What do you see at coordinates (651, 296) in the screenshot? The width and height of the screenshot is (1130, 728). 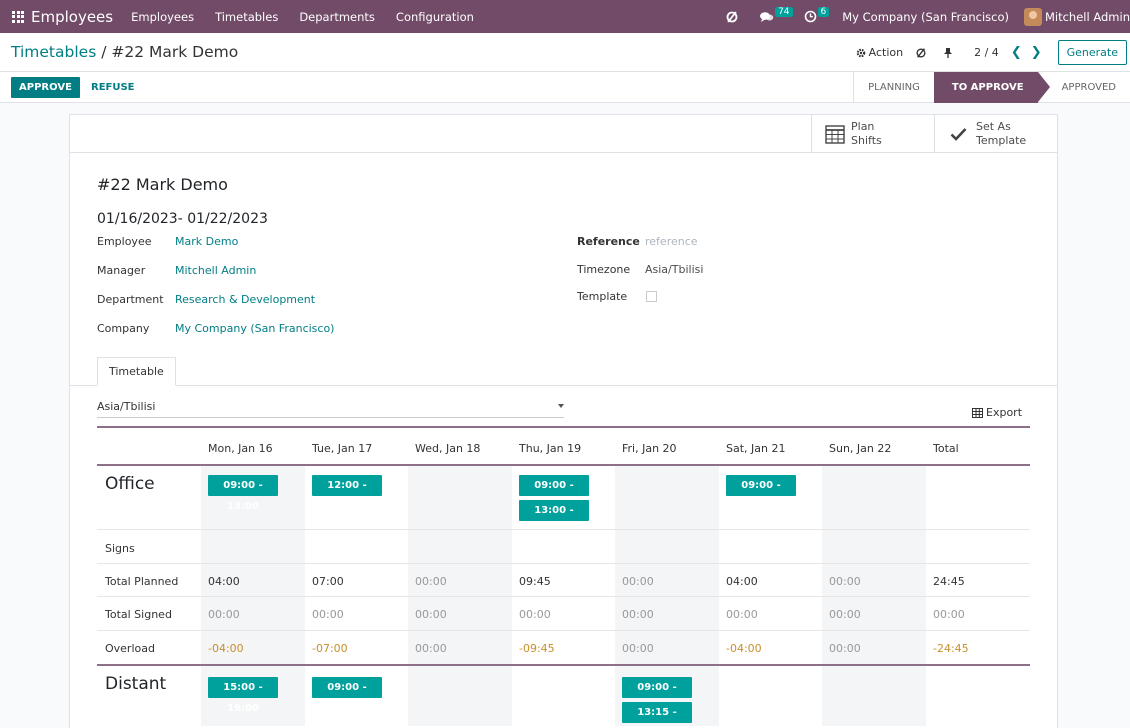 I see `template-checkbox` at bounding box center [651, 296].